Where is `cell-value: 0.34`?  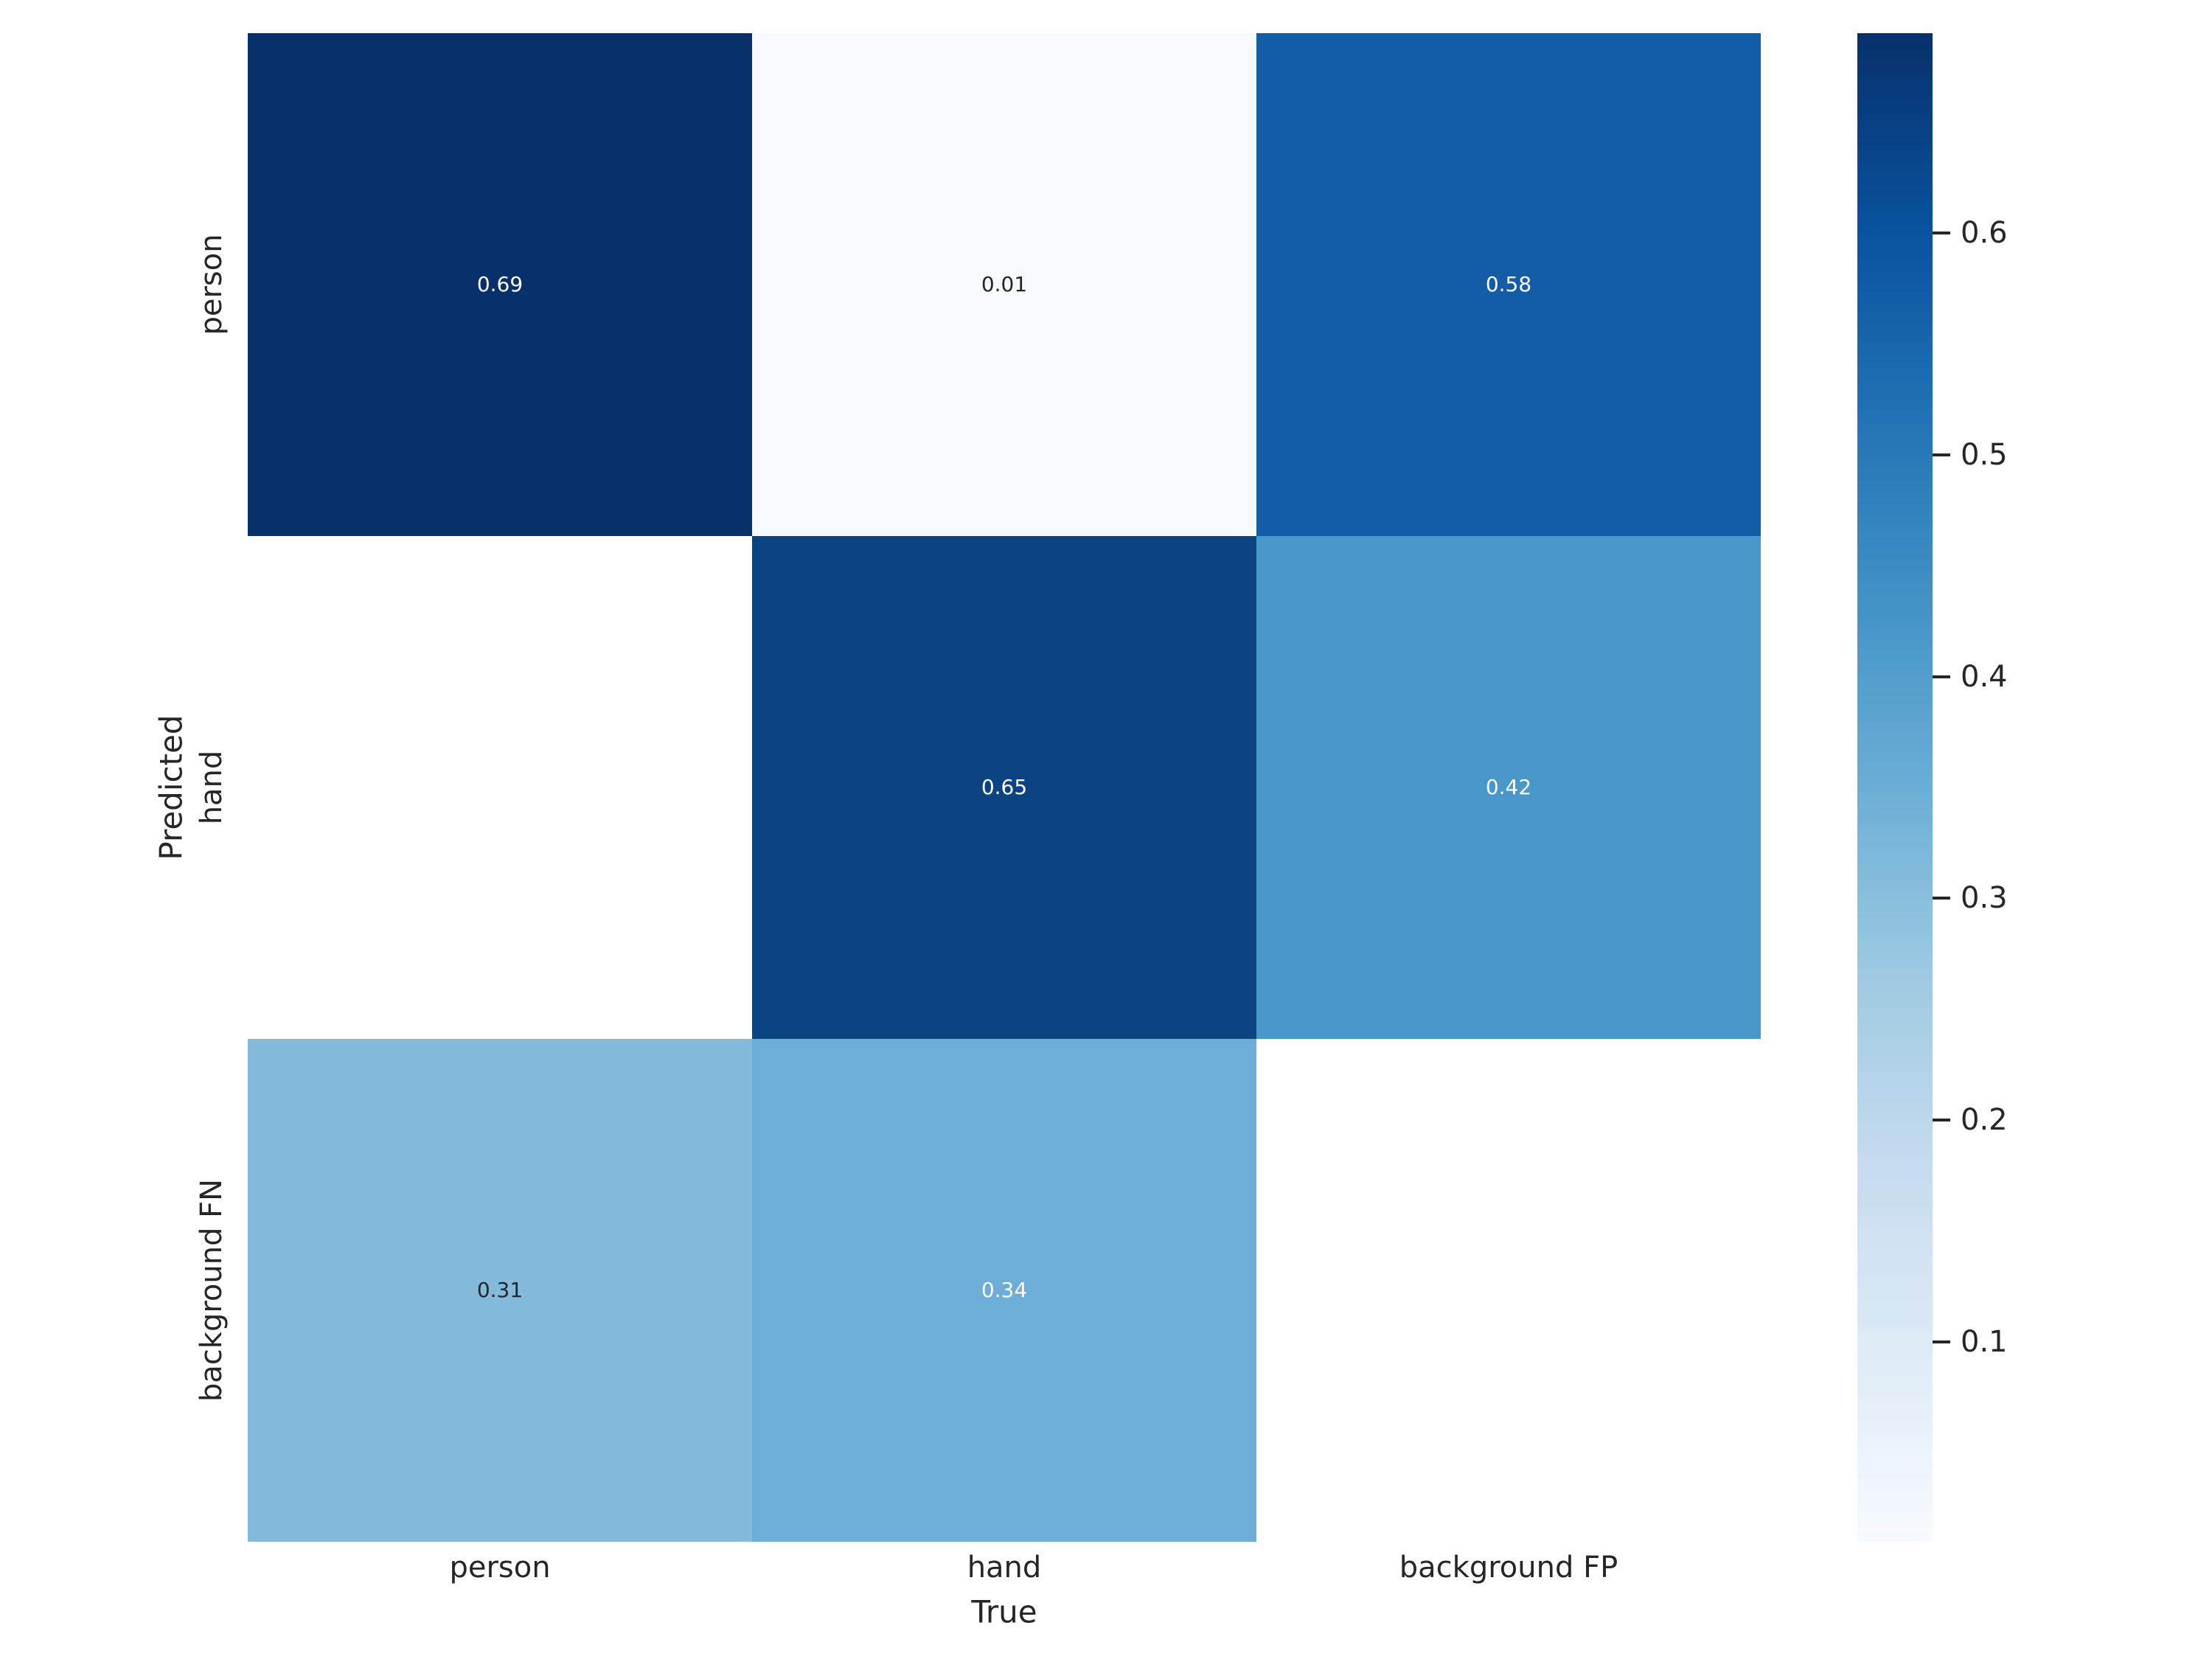
cell-value: 0.34 is located at coordinates (1004, 1290).